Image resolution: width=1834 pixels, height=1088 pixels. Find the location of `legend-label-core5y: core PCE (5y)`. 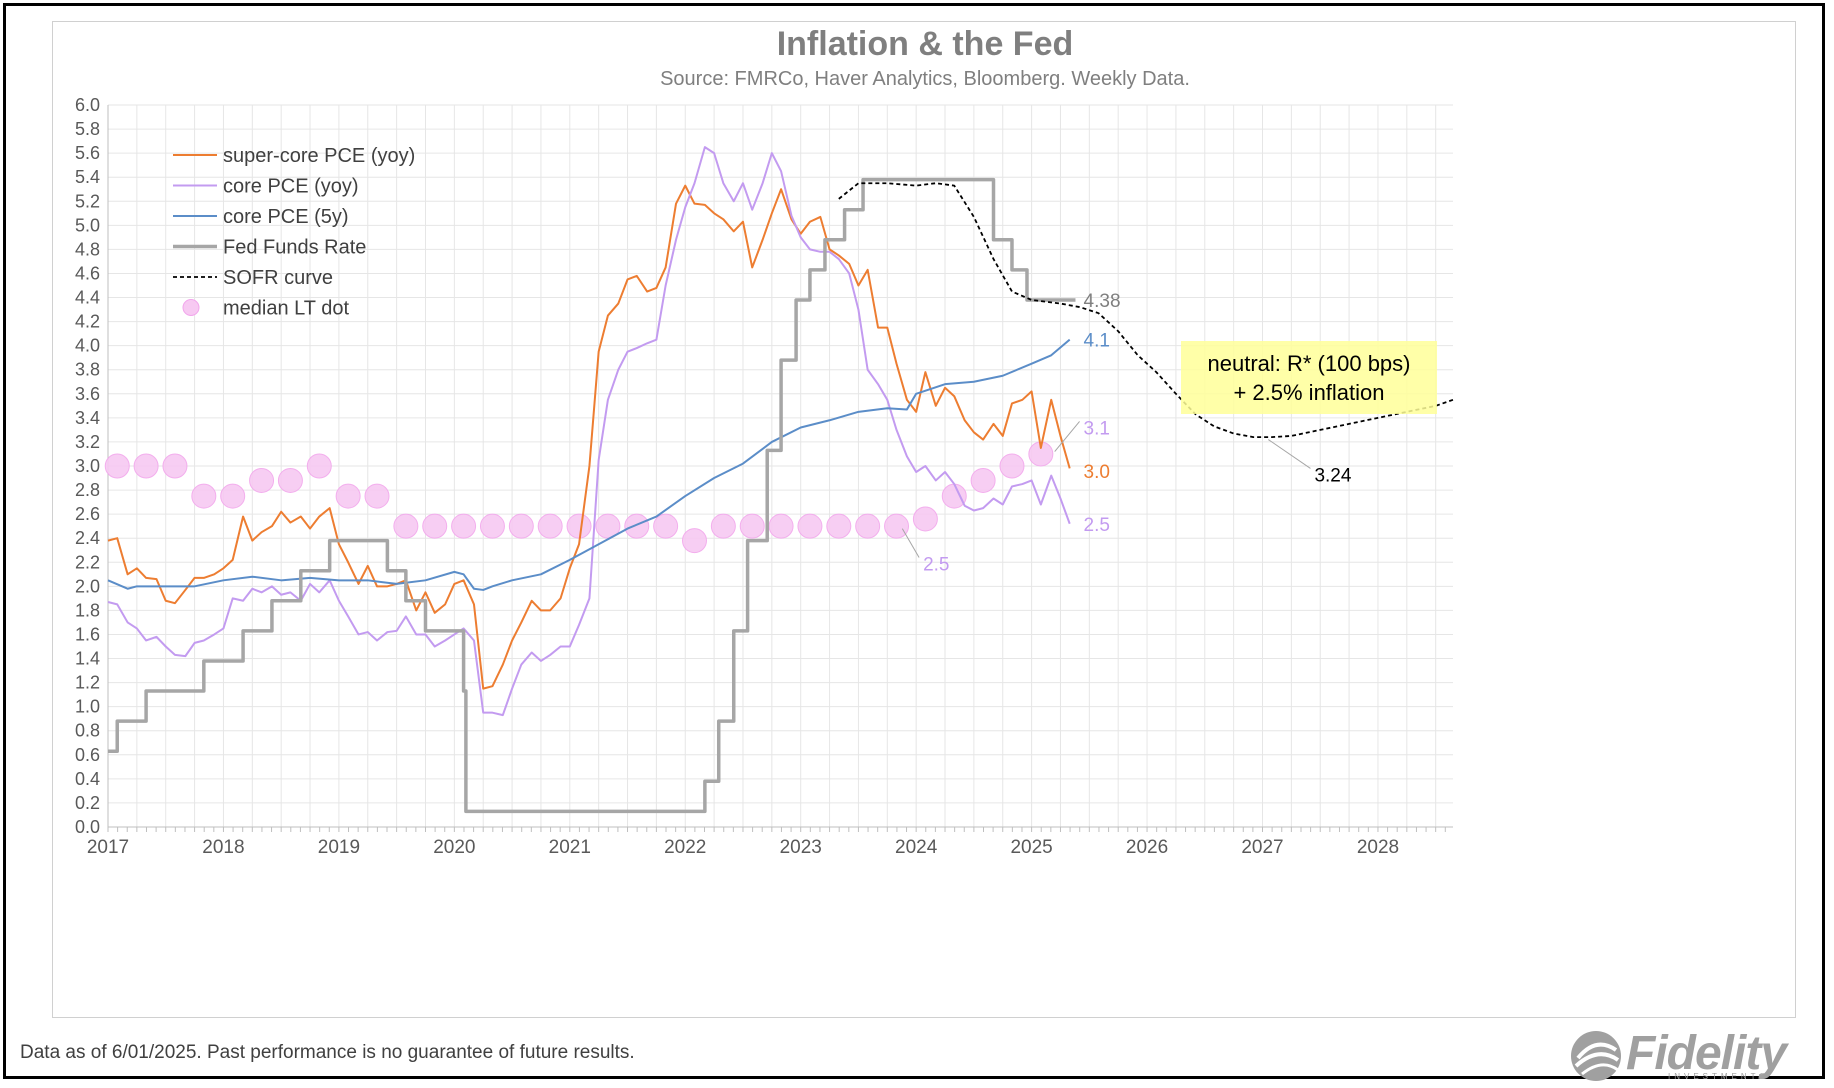

legend-label-core5y: core PCE (5y) is located at coordinates (286, 217).